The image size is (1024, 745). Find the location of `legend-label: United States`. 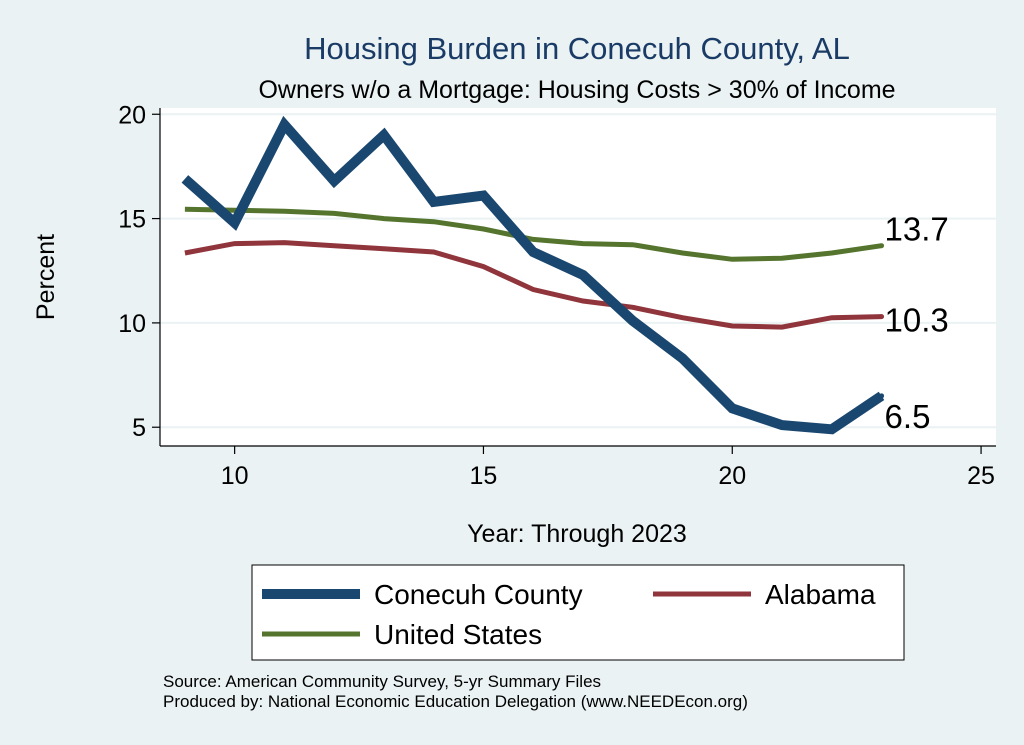

legend-label: United States is located at coordinates (458, 634).